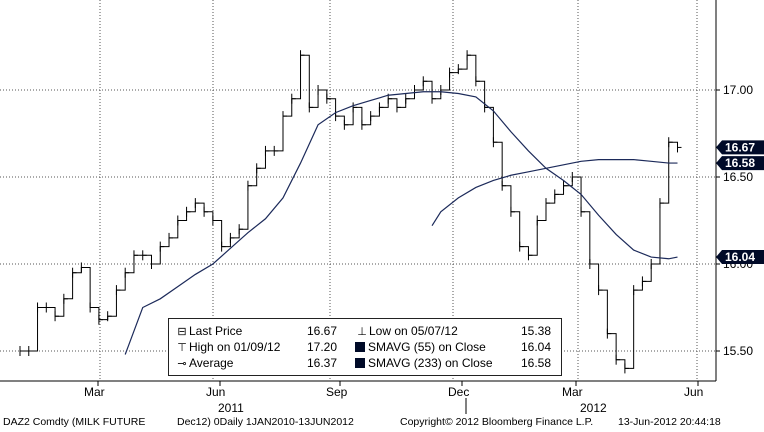 The image size is (764, 432). What do you see at coordinates (427, 347) in the screenshot?
I see `legend-label: SMAVG (55) on Close` at bounding box center [427, 347].